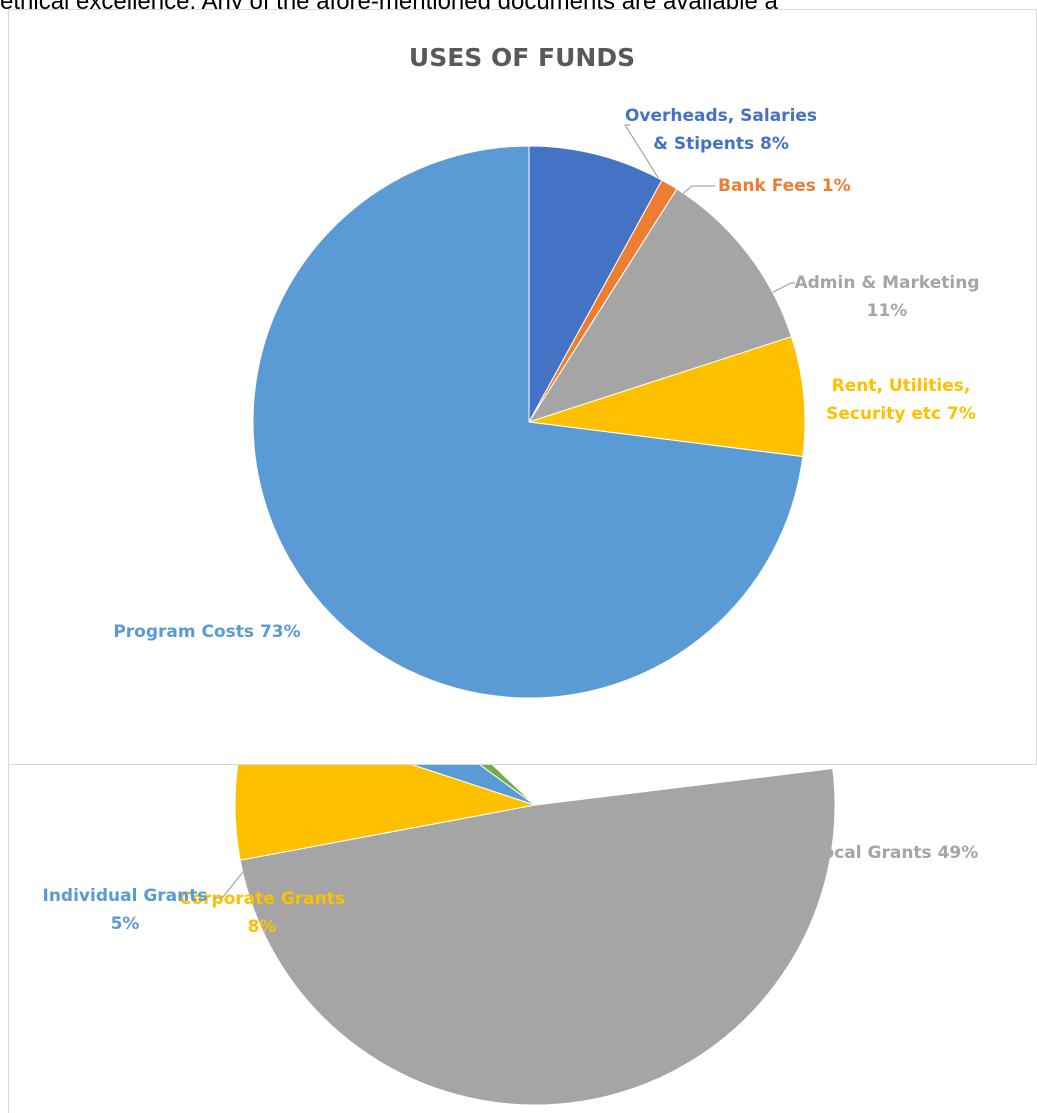  I want to click on data-label-line: Corporate Grants, so click(262, 899).